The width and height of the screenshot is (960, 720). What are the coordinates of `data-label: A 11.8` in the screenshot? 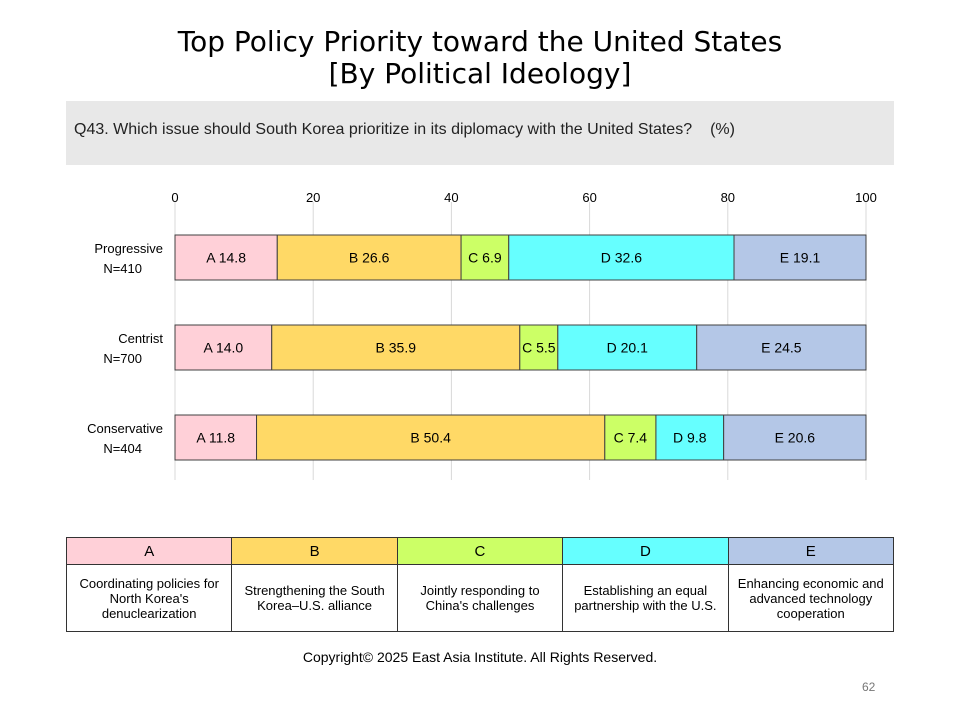 It's located at (215, 438).